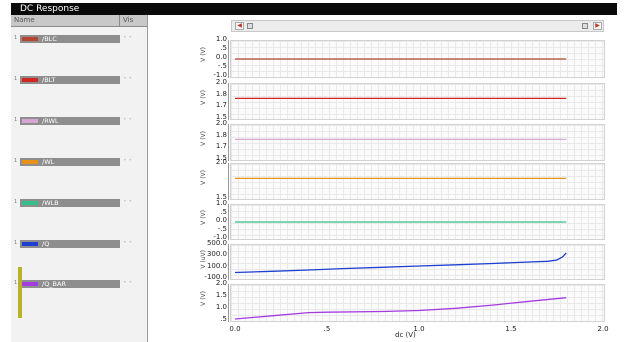 The width and height of the screenshot is (624, 342). What do you see at coordinates (50, 9) in the screenshot?
I see `window-title: DC Response` at bounding box center [50, 9].